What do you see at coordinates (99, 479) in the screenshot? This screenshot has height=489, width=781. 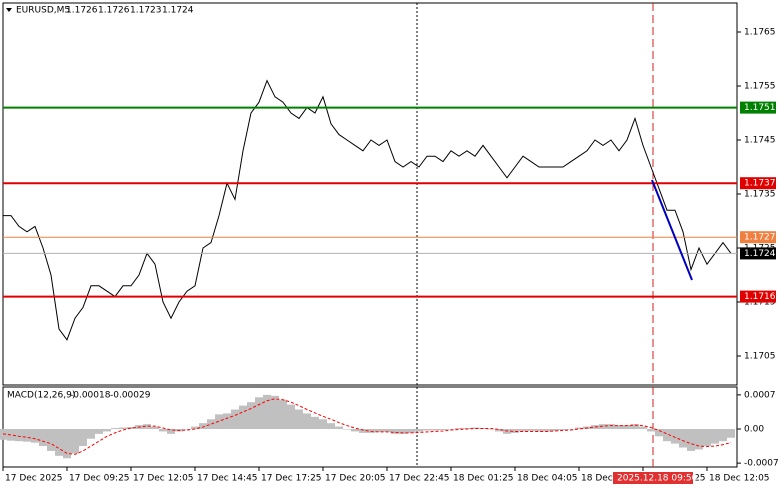 I see `x-tick-label: 17 Dec 09:25` at bounding box center [99, 479].